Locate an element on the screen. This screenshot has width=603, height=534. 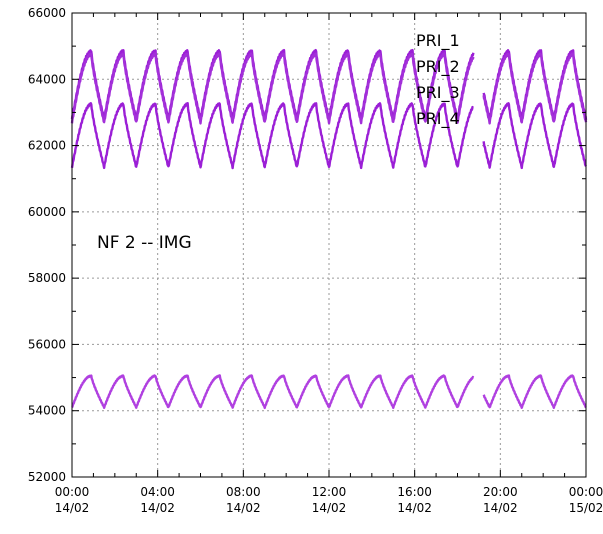
legend-entry-pri-1: PRI_1 is located at coordinates (438, 41).